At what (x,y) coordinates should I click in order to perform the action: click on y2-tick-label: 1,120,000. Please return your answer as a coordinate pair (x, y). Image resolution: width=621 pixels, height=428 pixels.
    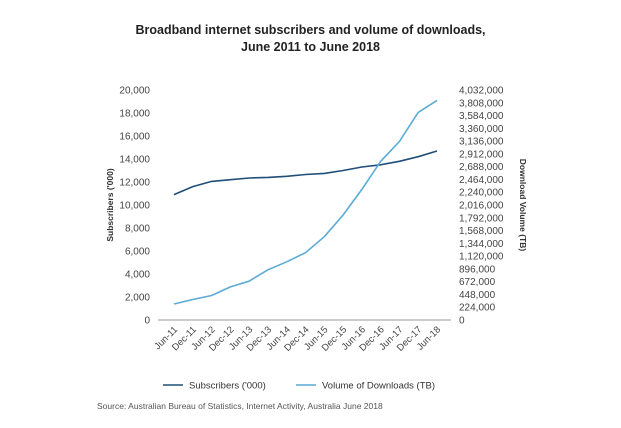
    Looking at the image, I should click on (481, 257).